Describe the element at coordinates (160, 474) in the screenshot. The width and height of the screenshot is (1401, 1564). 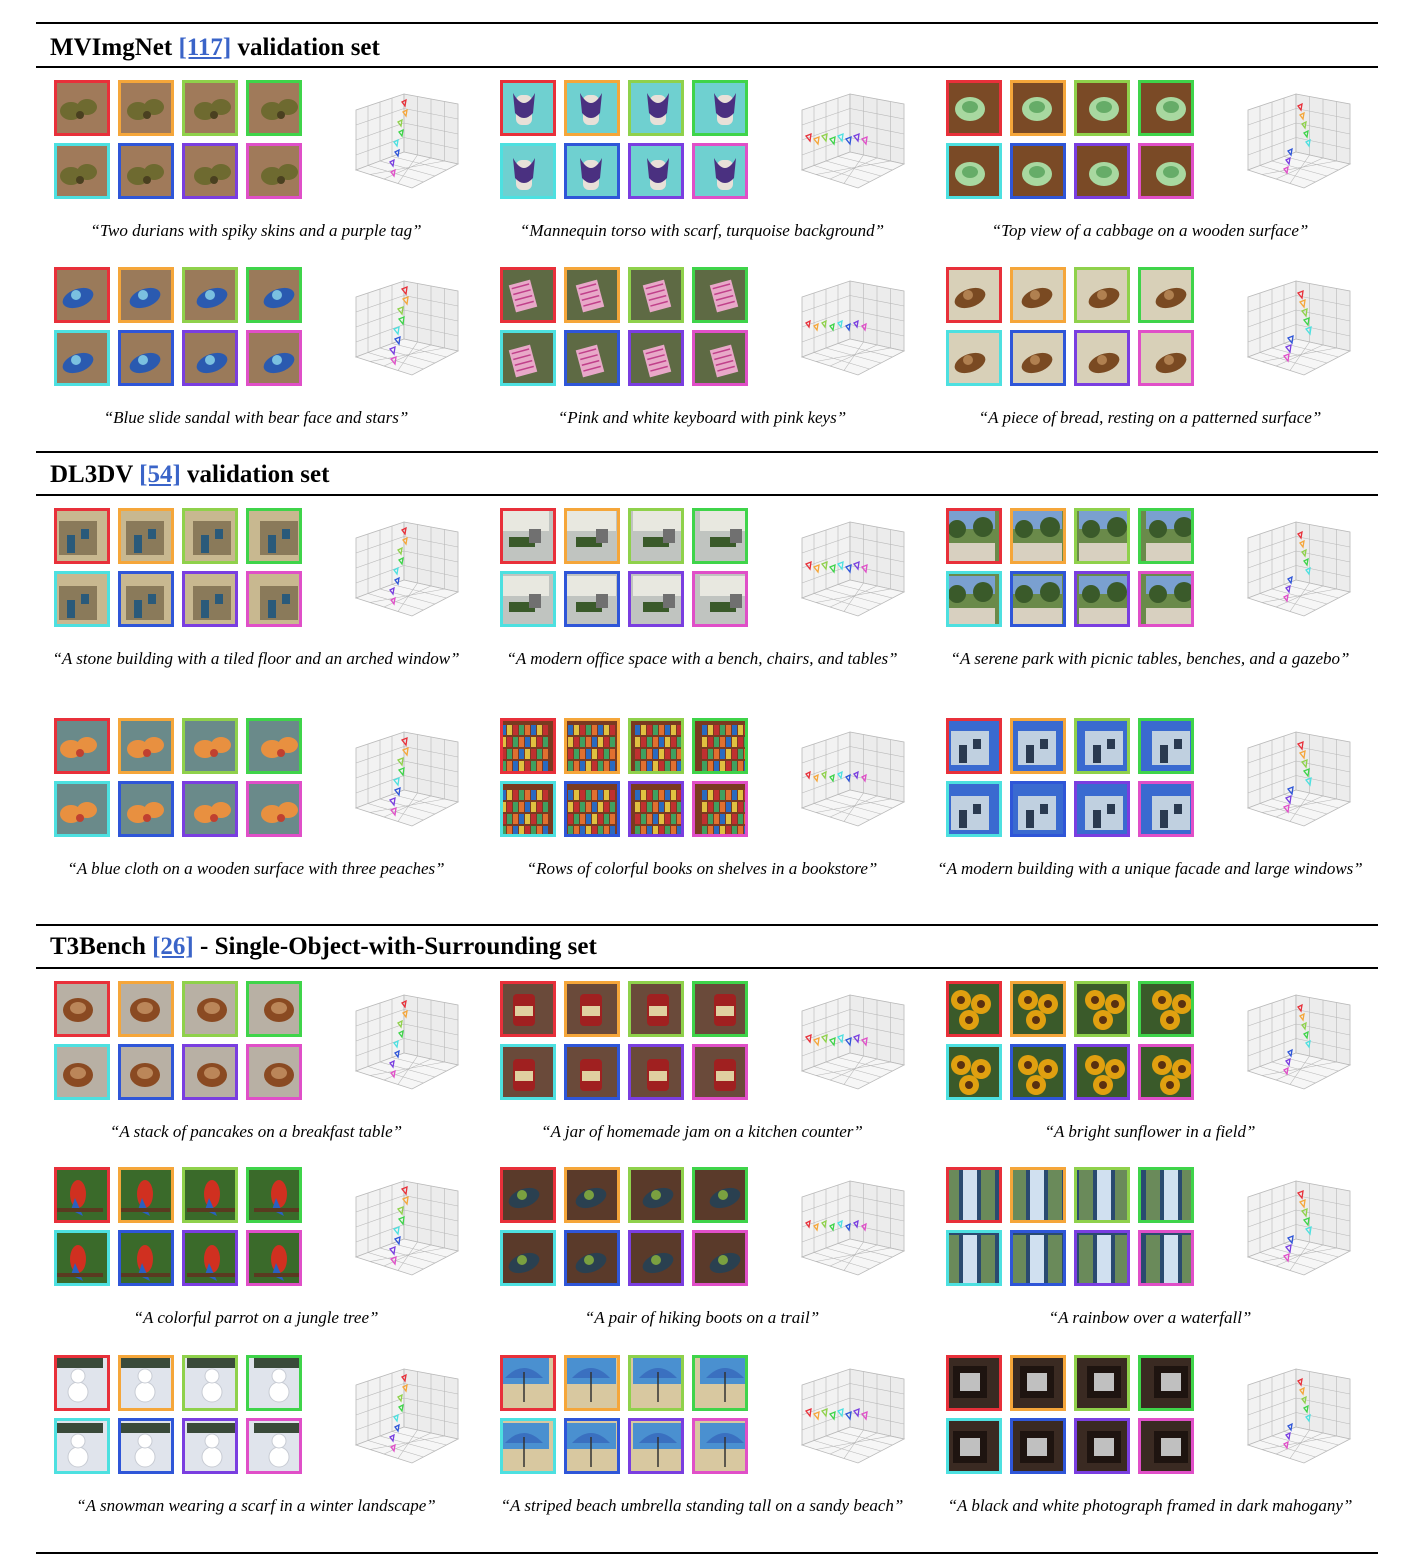
I see `citation-link: [54]` at that location.